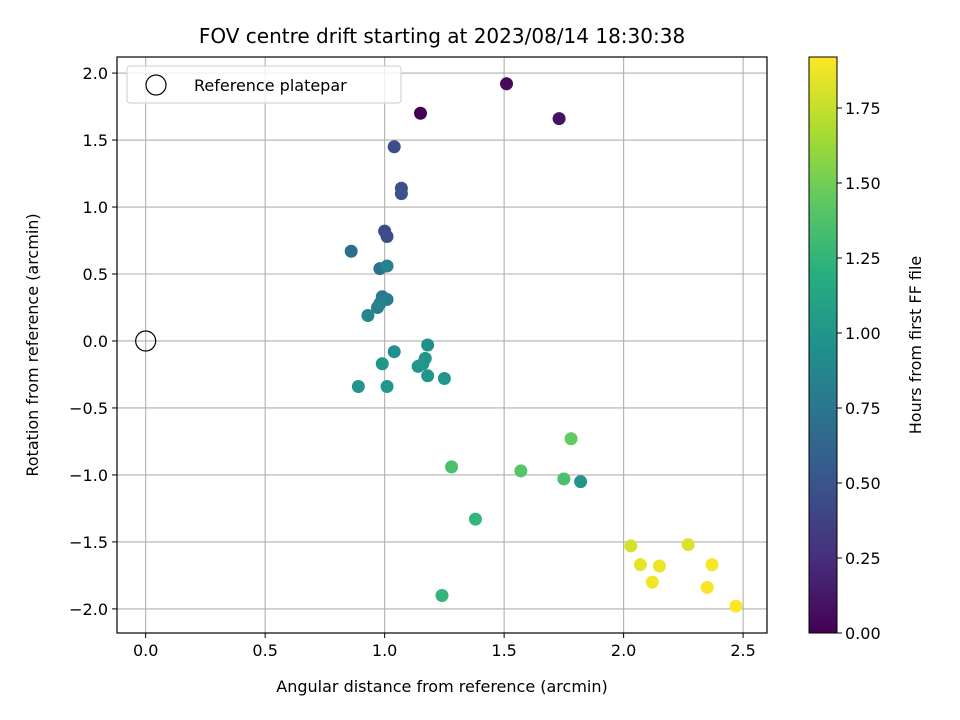  What do you see at coordinates (441, 686) in the screenshot?
I see `x-axis-label: Angular distance from reference (arcmin)` at bounding box center [441, 686].